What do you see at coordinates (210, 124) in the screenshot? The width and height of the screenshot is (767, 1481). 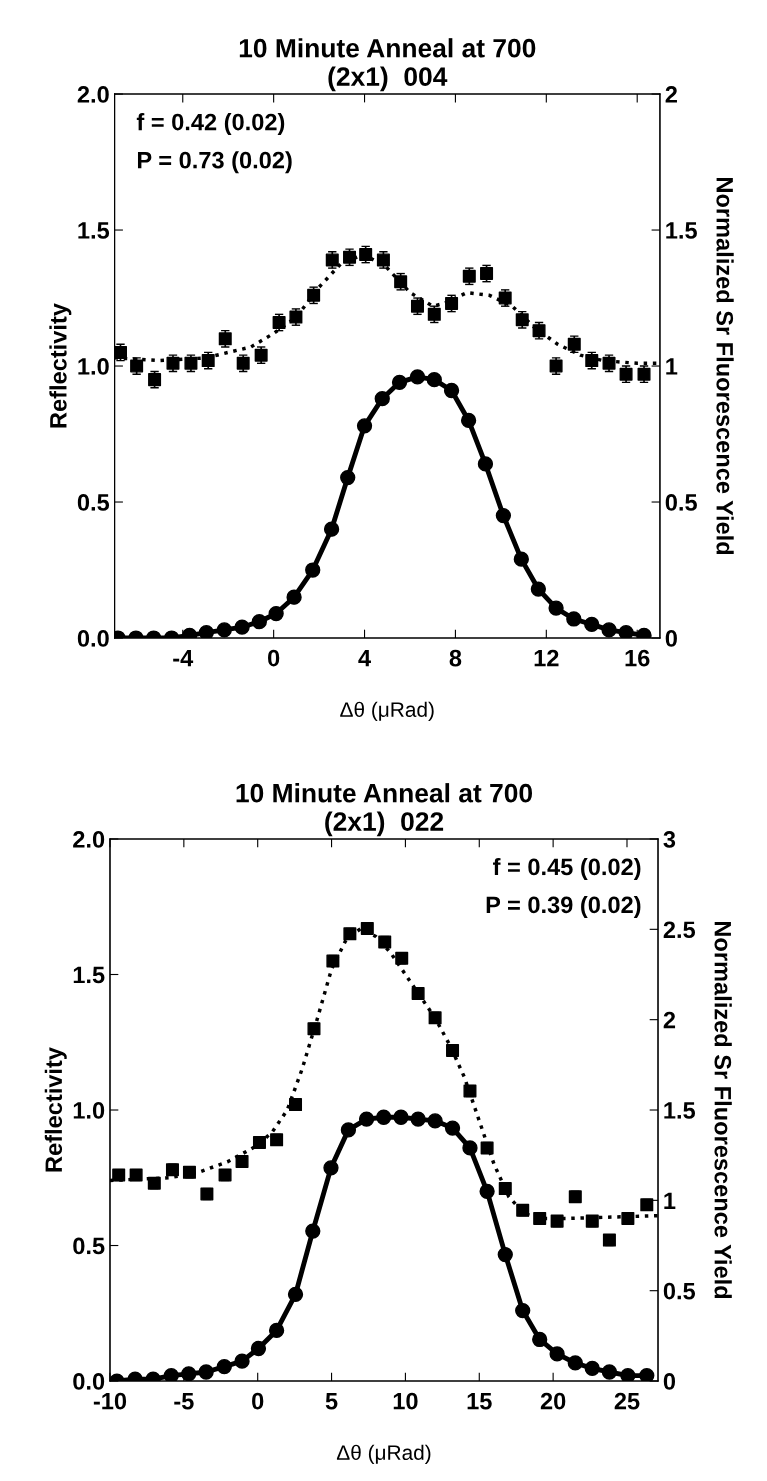 I see `annotation: f = 0.42 (0.02)` at bounding box center [210, 124].